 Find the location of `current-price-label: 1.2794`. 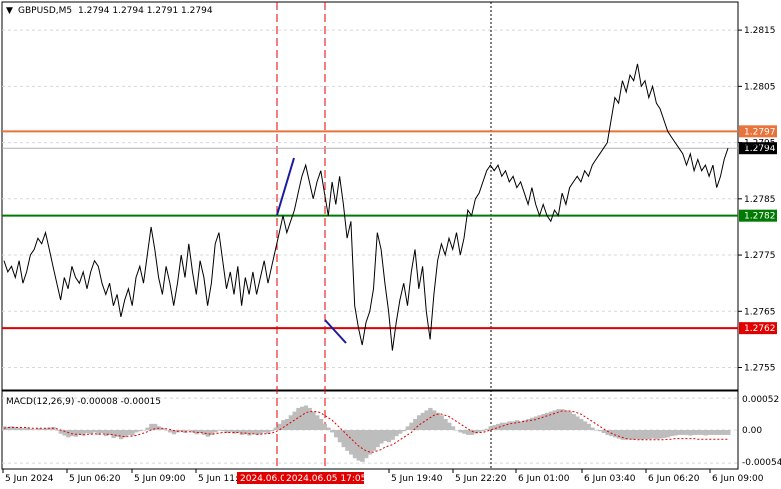

current-price-label: 1.2794 is located at coordinates (760, 149).